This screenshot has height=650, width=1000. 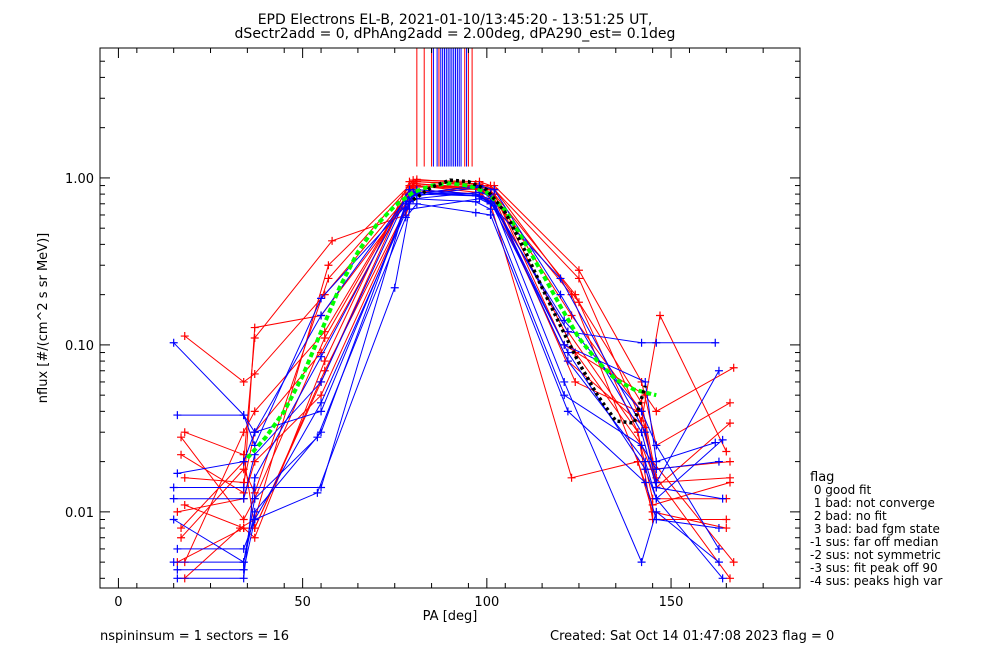 What do you see at coordinates (444, 107) in the screenshot?
I see `fit-marker-lines` at bounding box center [444, 107].